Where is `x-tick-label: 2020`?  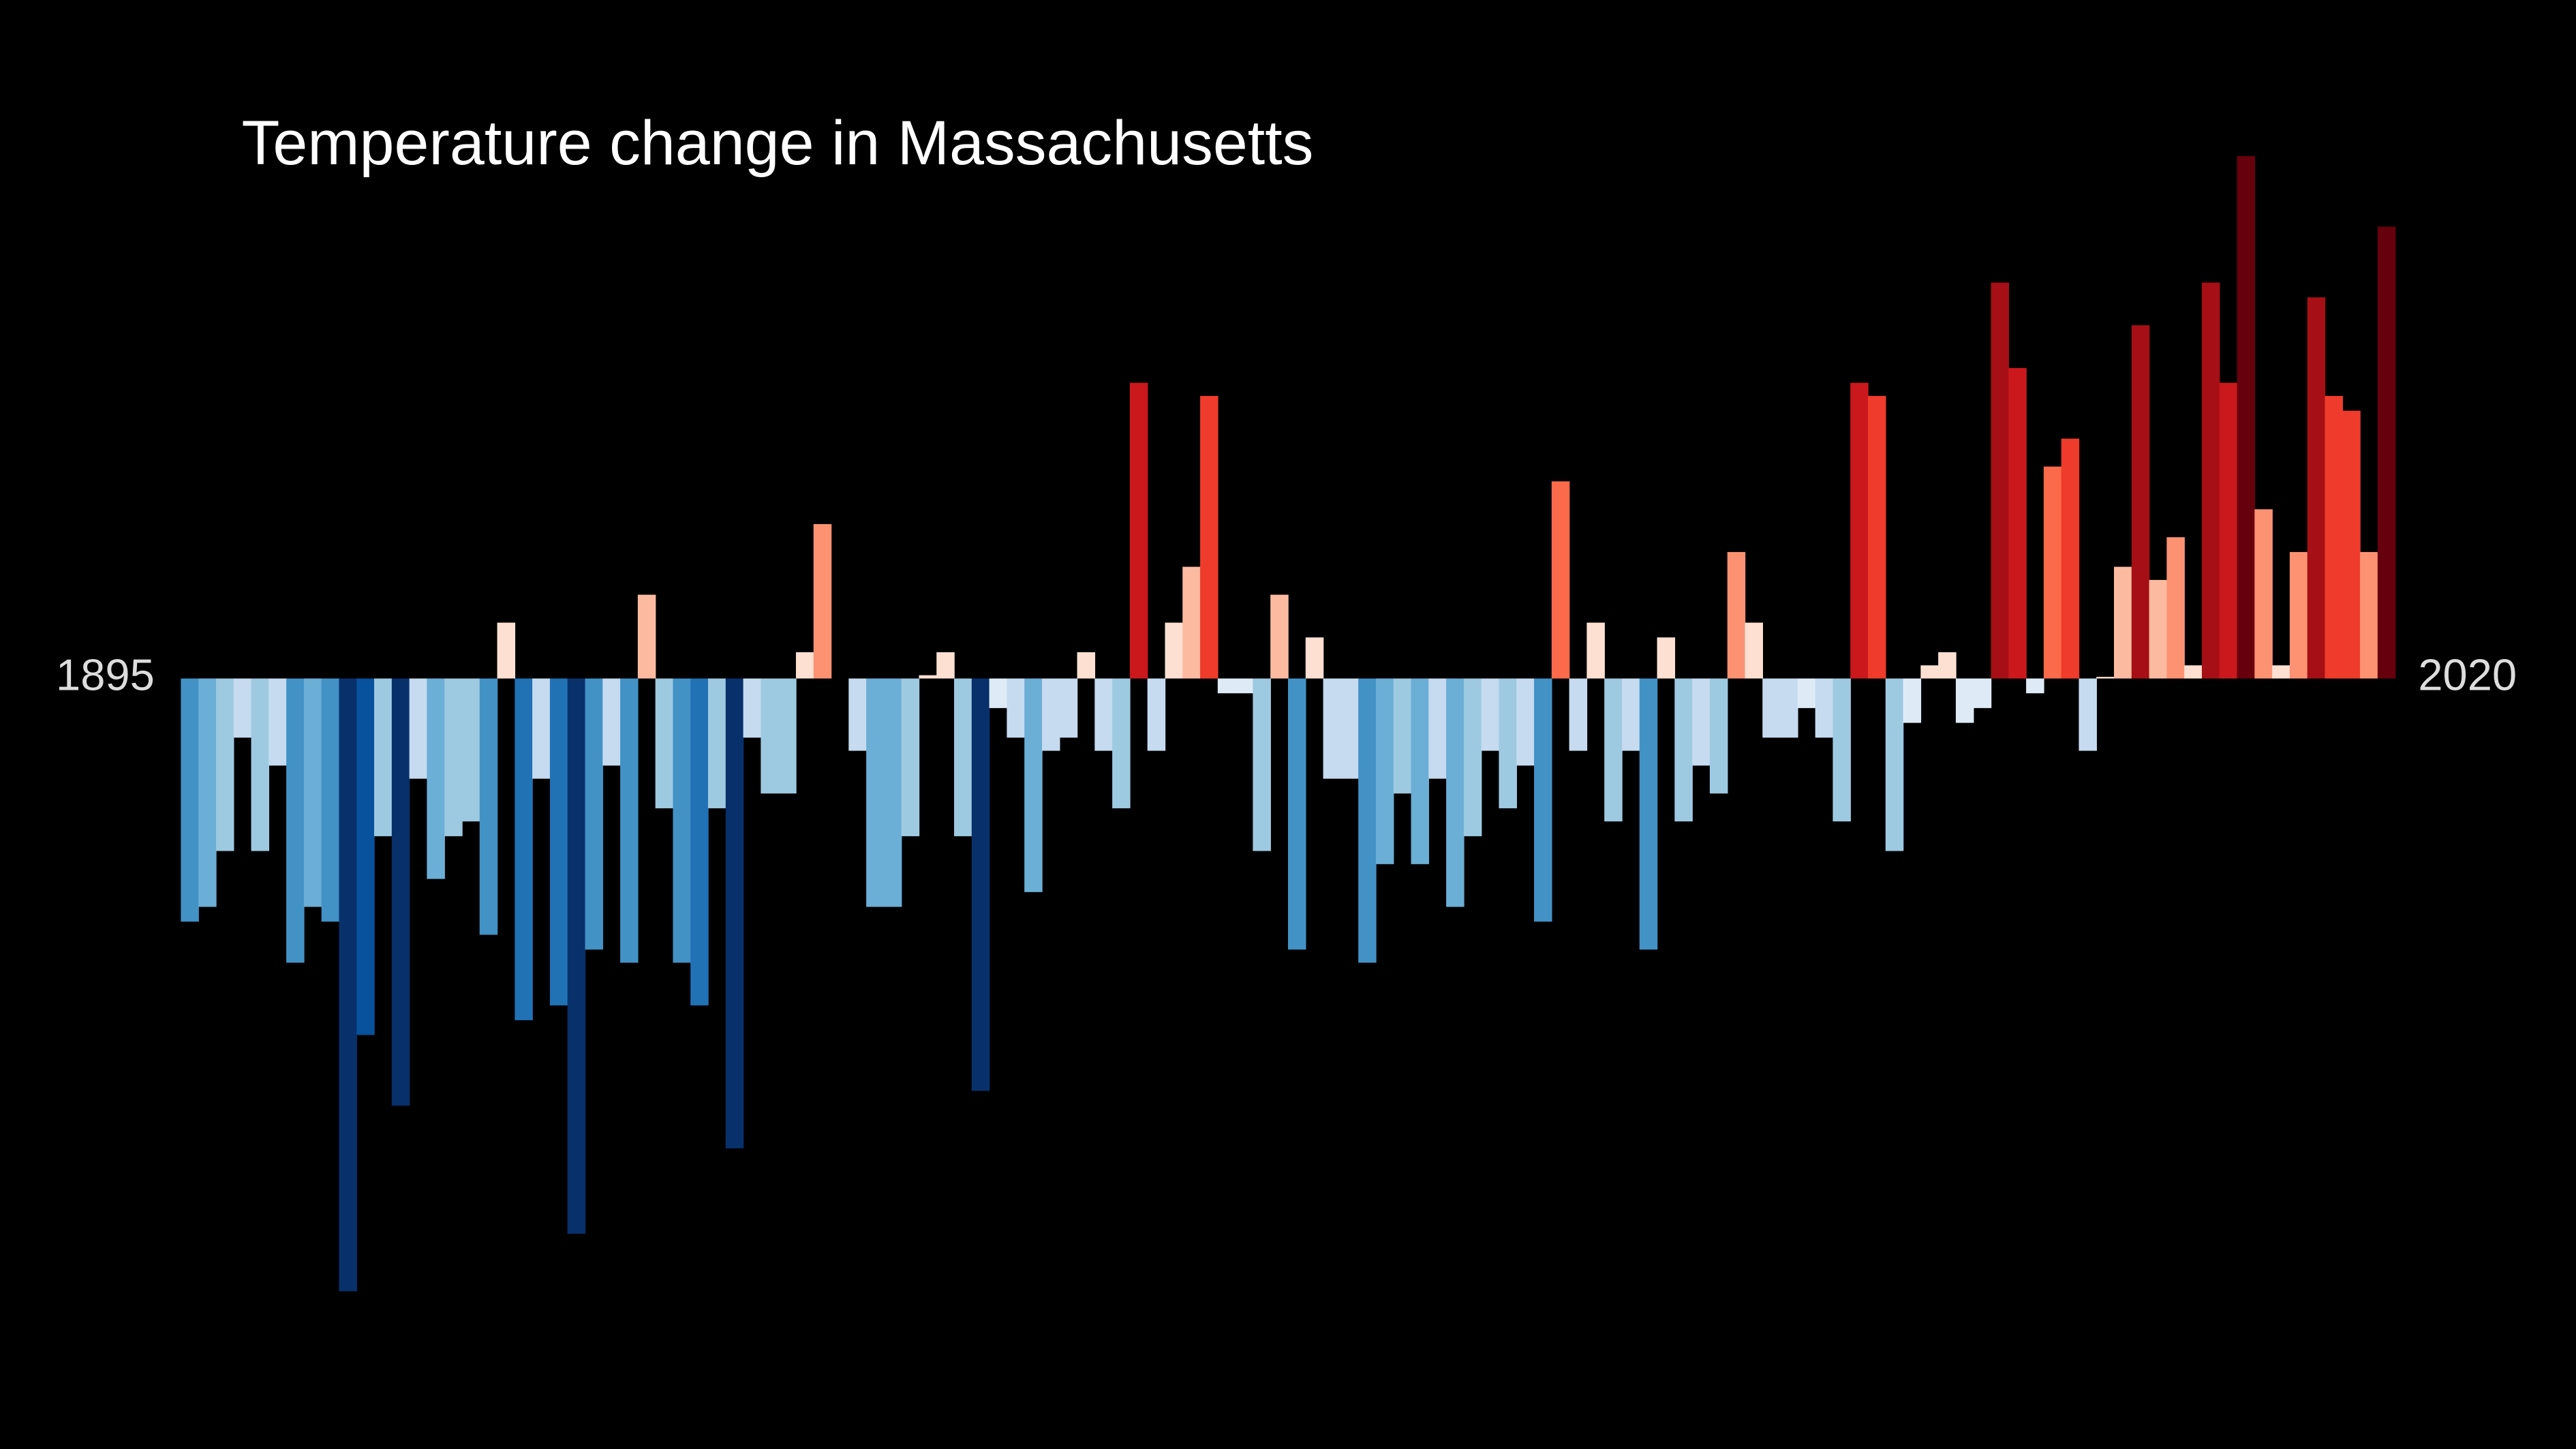 x-tick-label: 2020 is located at coordinates (2467, 675).